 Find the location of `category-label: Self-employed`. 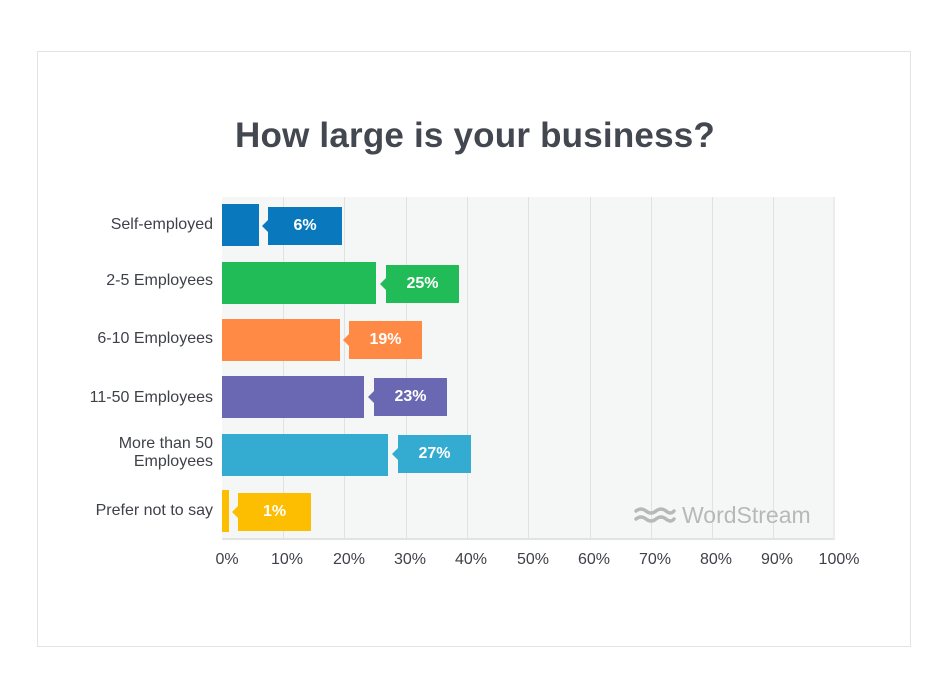

category-label: Self-employed is located at coordinates (161, 224).